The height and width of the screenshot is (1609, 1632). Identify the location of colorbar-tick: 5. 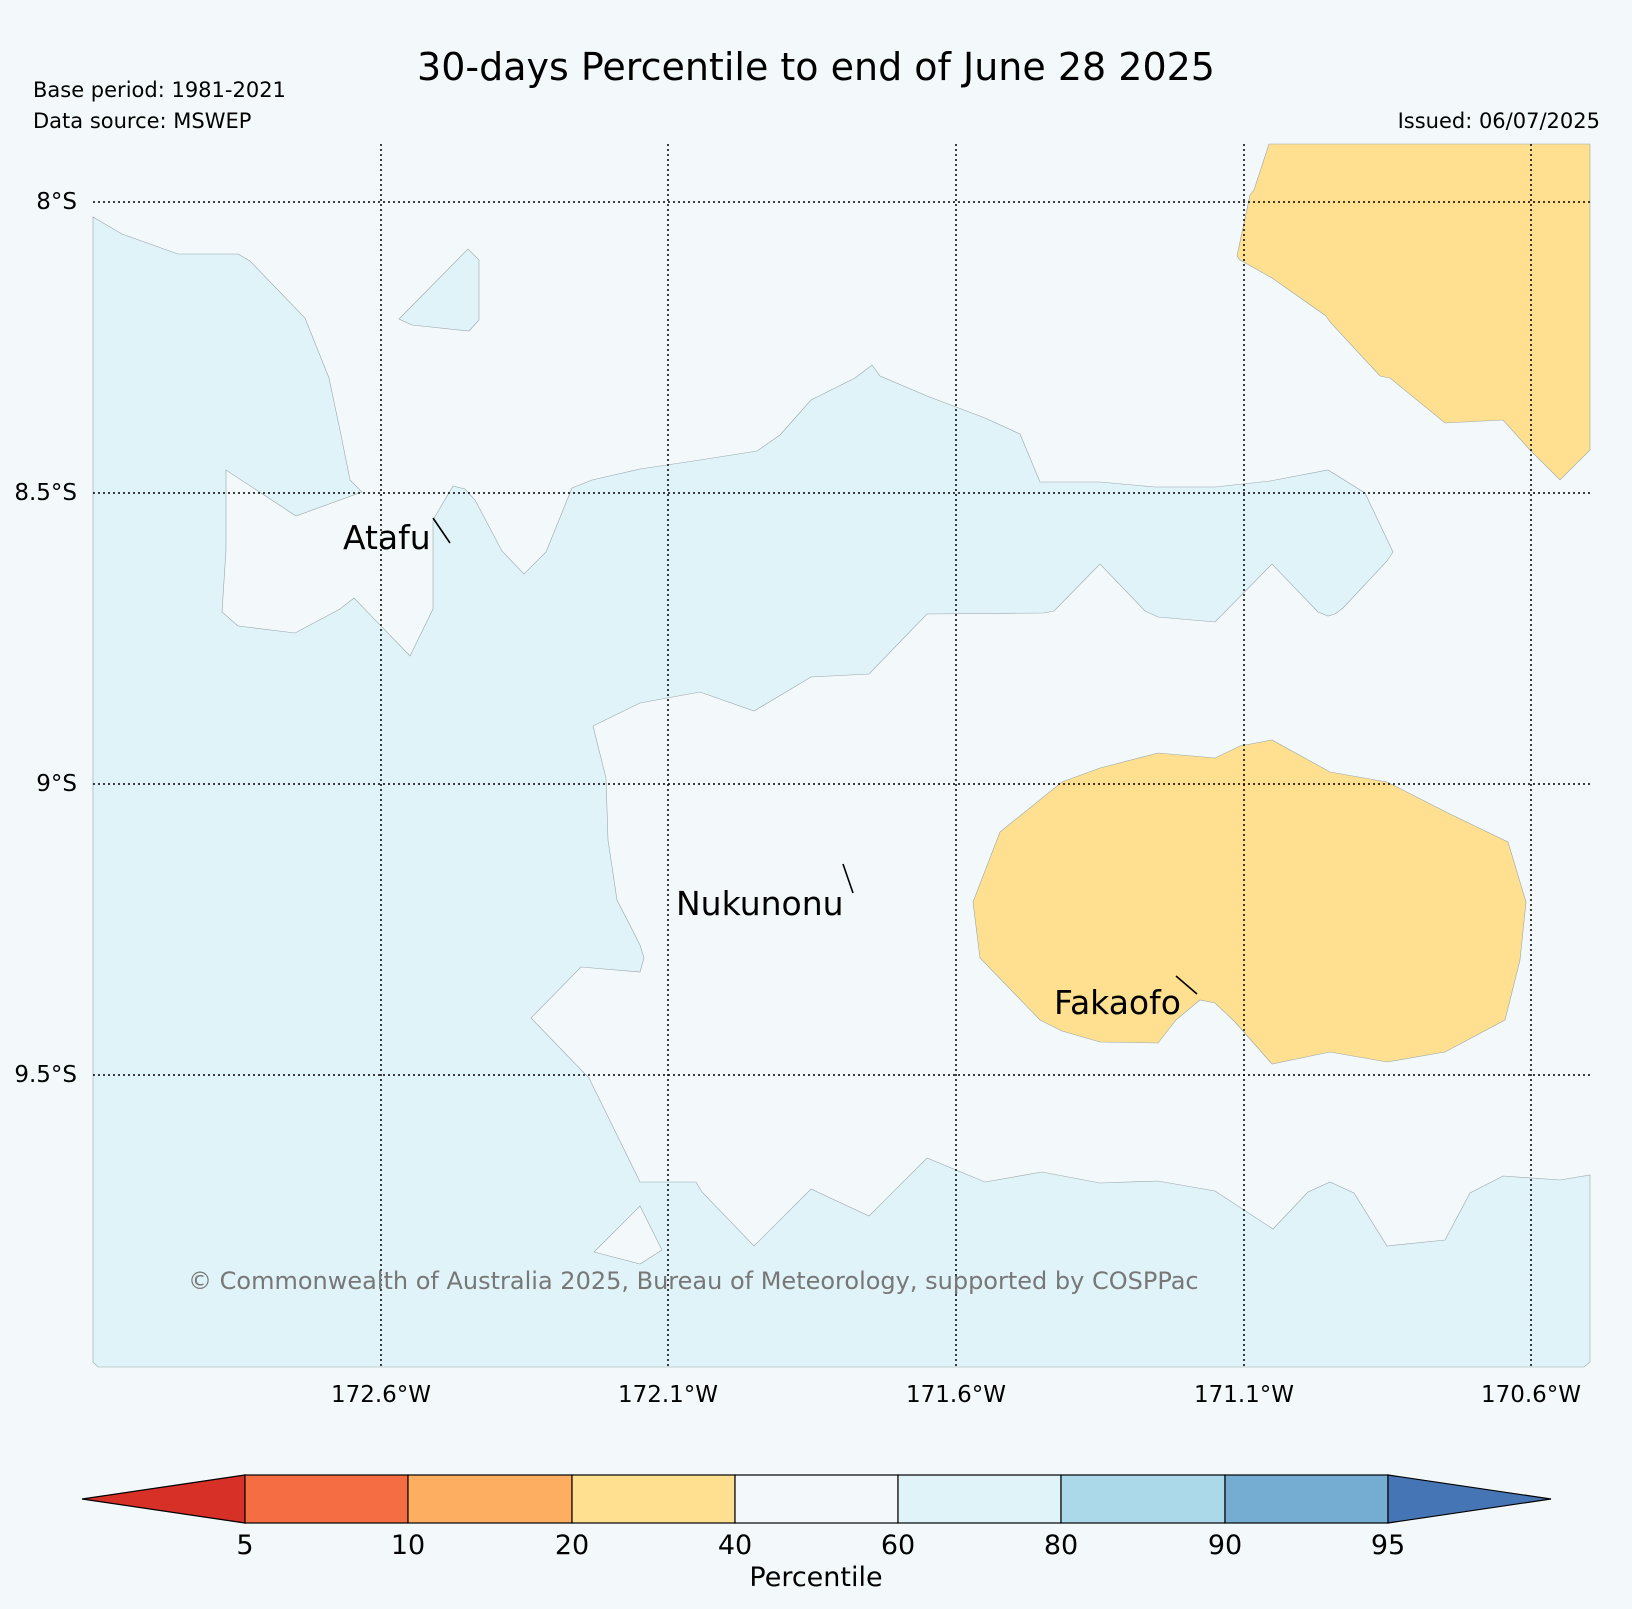
(244, 1545).